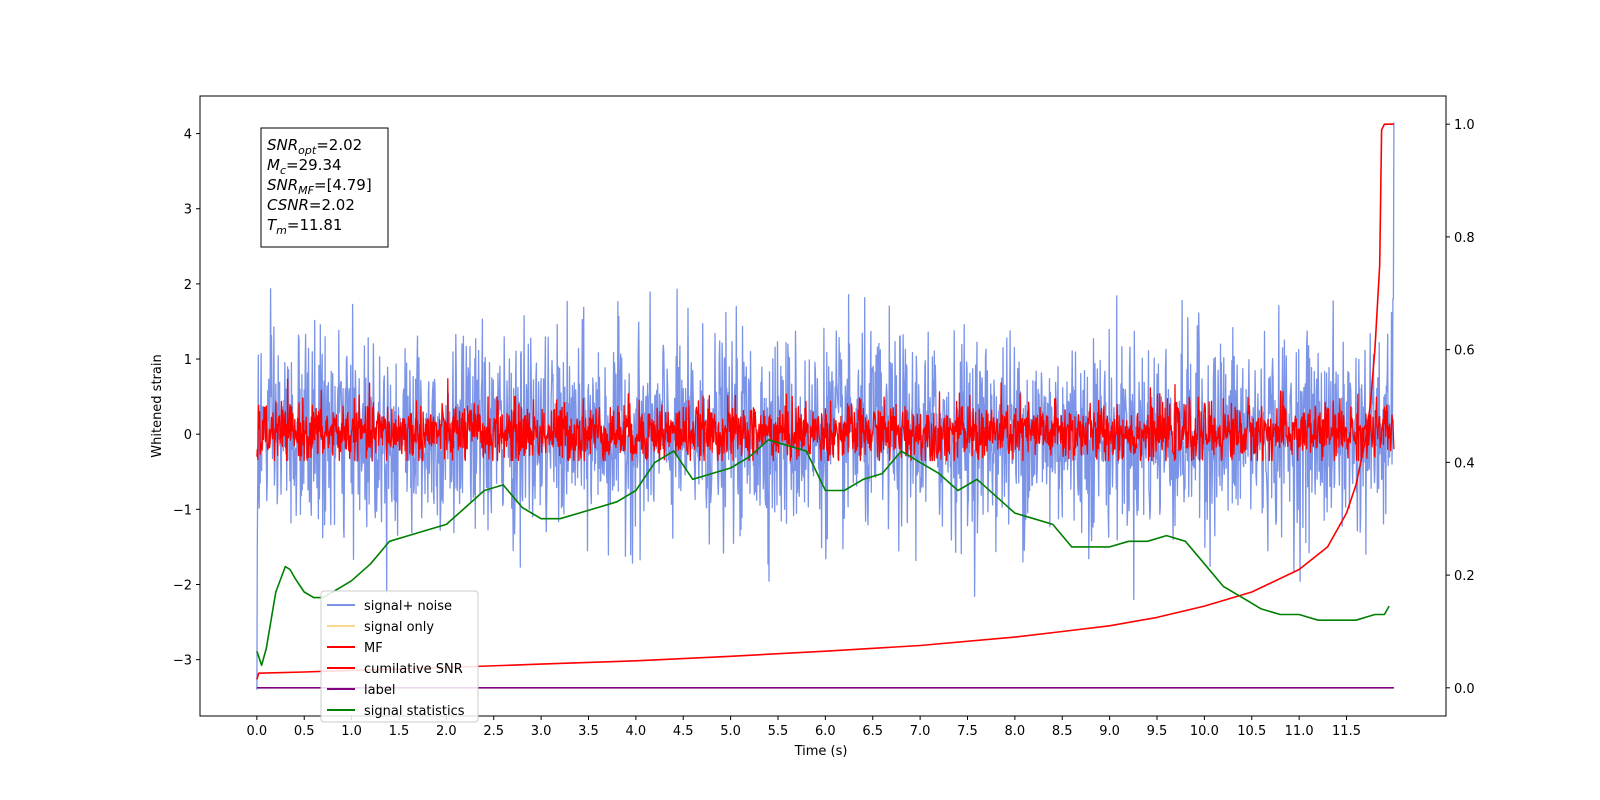  I want to click on x-axis-label: Time (s), so click(821, 751).